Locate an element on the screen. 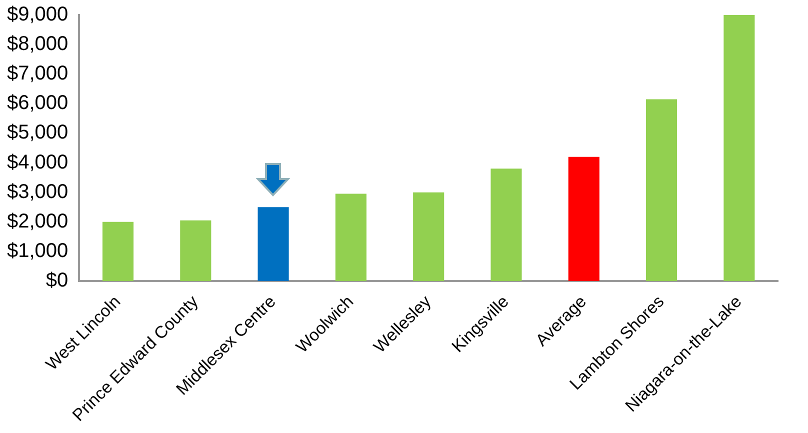 The width and height of the screenshot is (808, 433). y-tick-label: $3,000 is located at coordinates (37, 191).